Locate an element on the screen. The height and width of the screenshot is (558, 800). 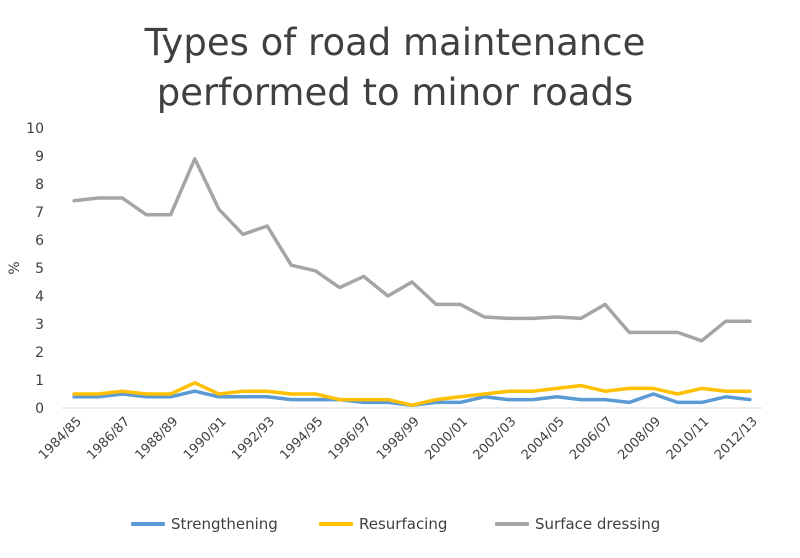
y-axis-label: % is located at coordinates (15, 267).